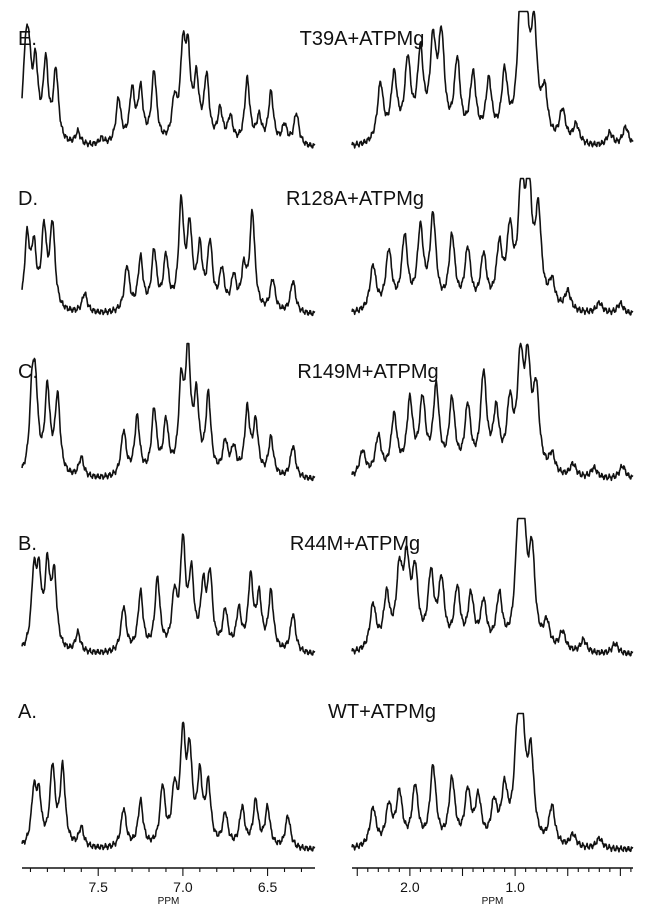 The height and width of the screenshot is (907, 649). Describe the element at coordinates (28, 199) in the screenshot. I see `panel-letter-label: D.` at that location.